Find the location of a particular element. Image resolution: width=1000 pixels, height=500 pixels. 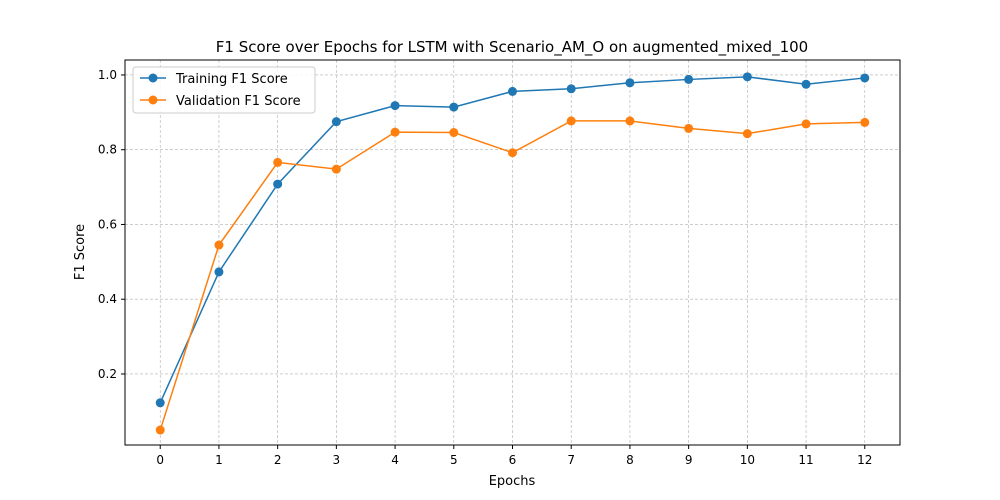

legend-label-training: Training F1 Score is located at coordinates (231, 79).